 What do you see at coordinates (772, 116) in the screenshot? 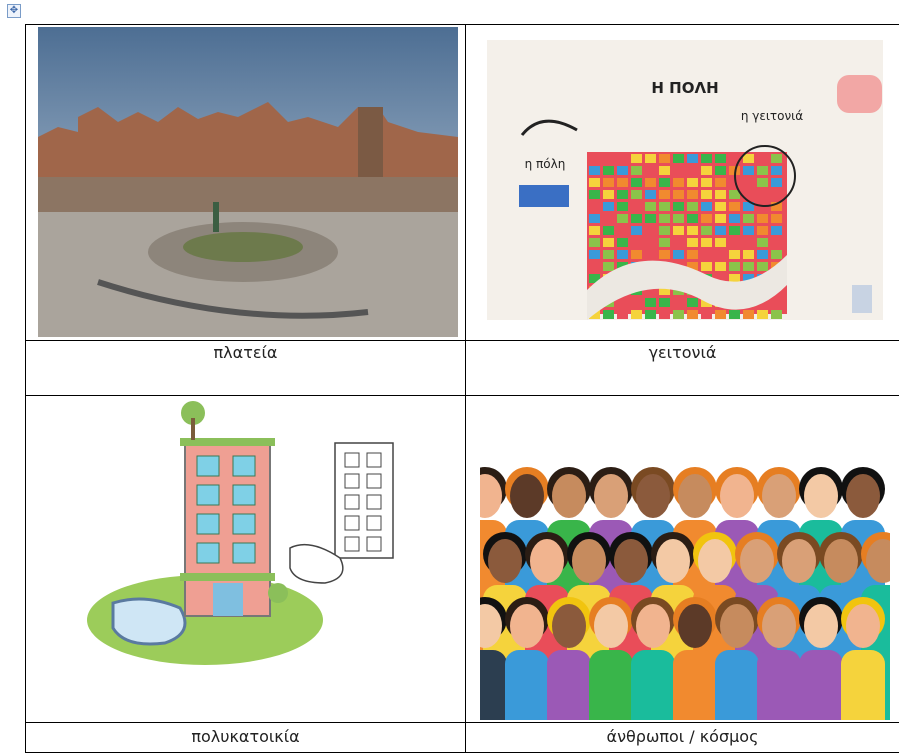
I see `image-label: η γειτονιά` at bounding box center [772, 116].